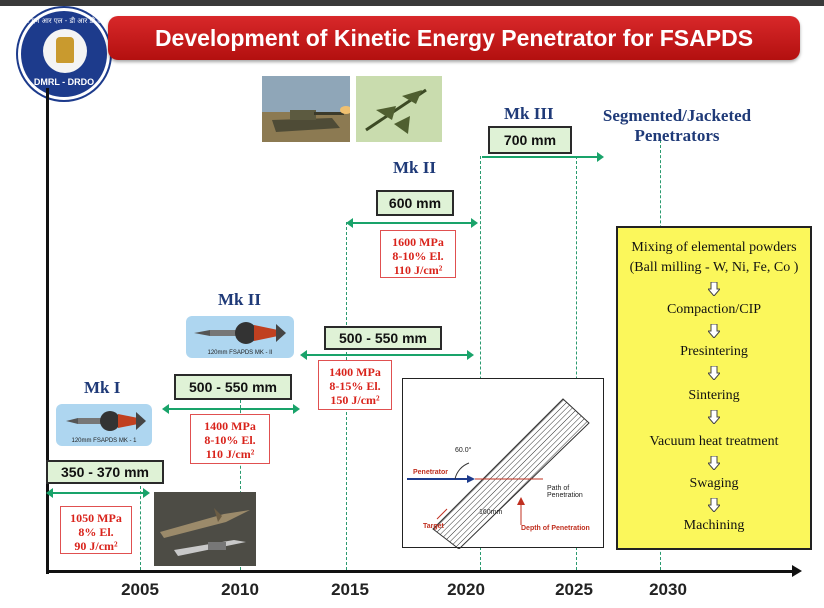  What do you see at coordinates (205, 529) in the screenshot?
I see `penetrator-photo` at bounding box center [205, 529].